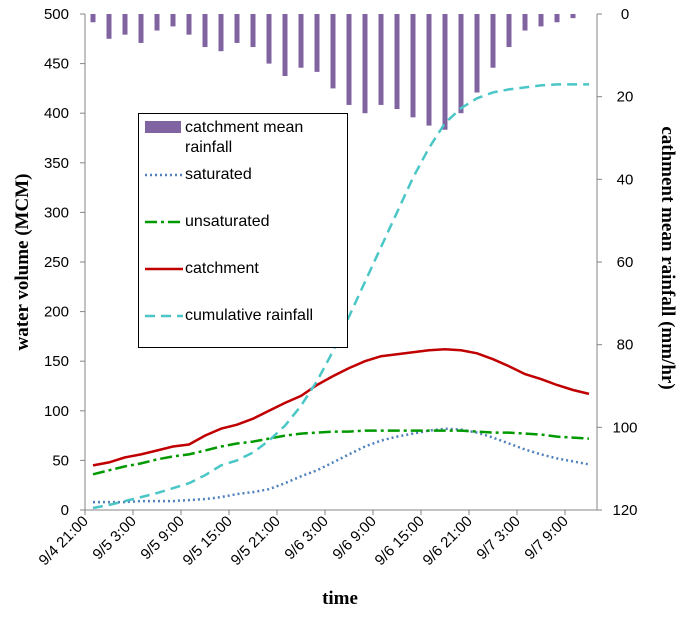 The width and height of the screenshot is (677, 622). I want to click on y-tick-label: 300, so click(56, 212).